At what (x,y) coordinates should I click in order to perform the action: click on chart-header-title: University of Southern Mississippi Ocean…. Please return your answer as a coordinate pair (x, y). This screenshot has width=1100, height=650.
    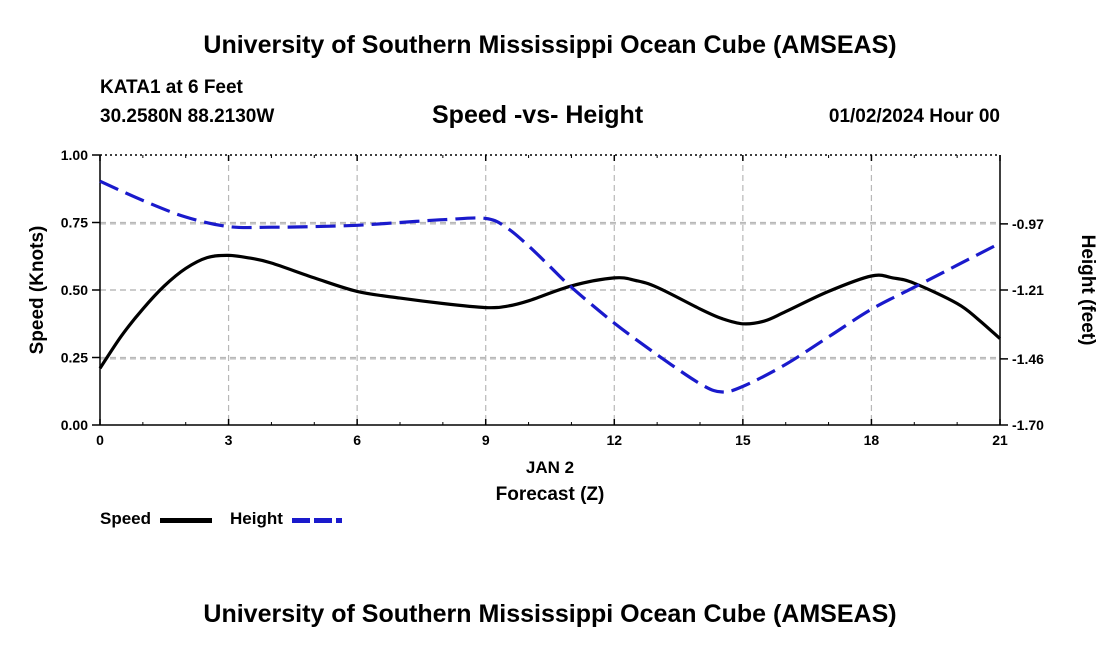
    Looking at the image, I should click on (550, 45).